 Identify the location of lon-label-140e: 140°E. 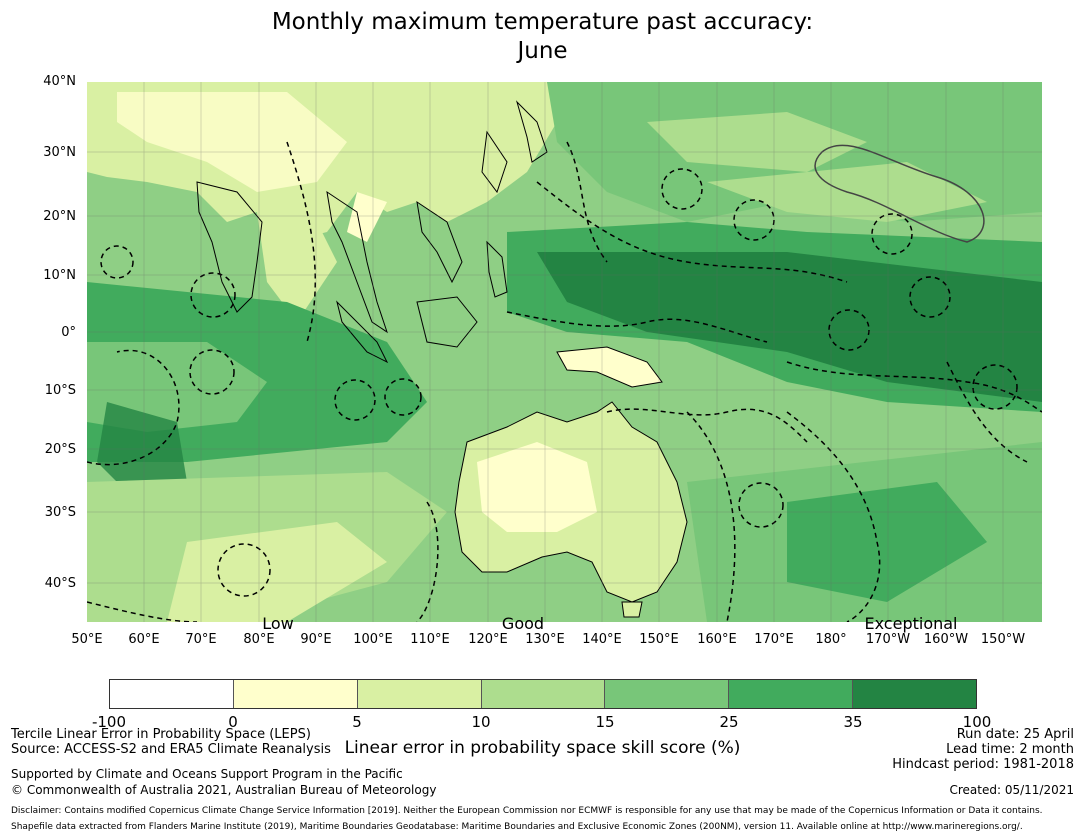
(602, 639).